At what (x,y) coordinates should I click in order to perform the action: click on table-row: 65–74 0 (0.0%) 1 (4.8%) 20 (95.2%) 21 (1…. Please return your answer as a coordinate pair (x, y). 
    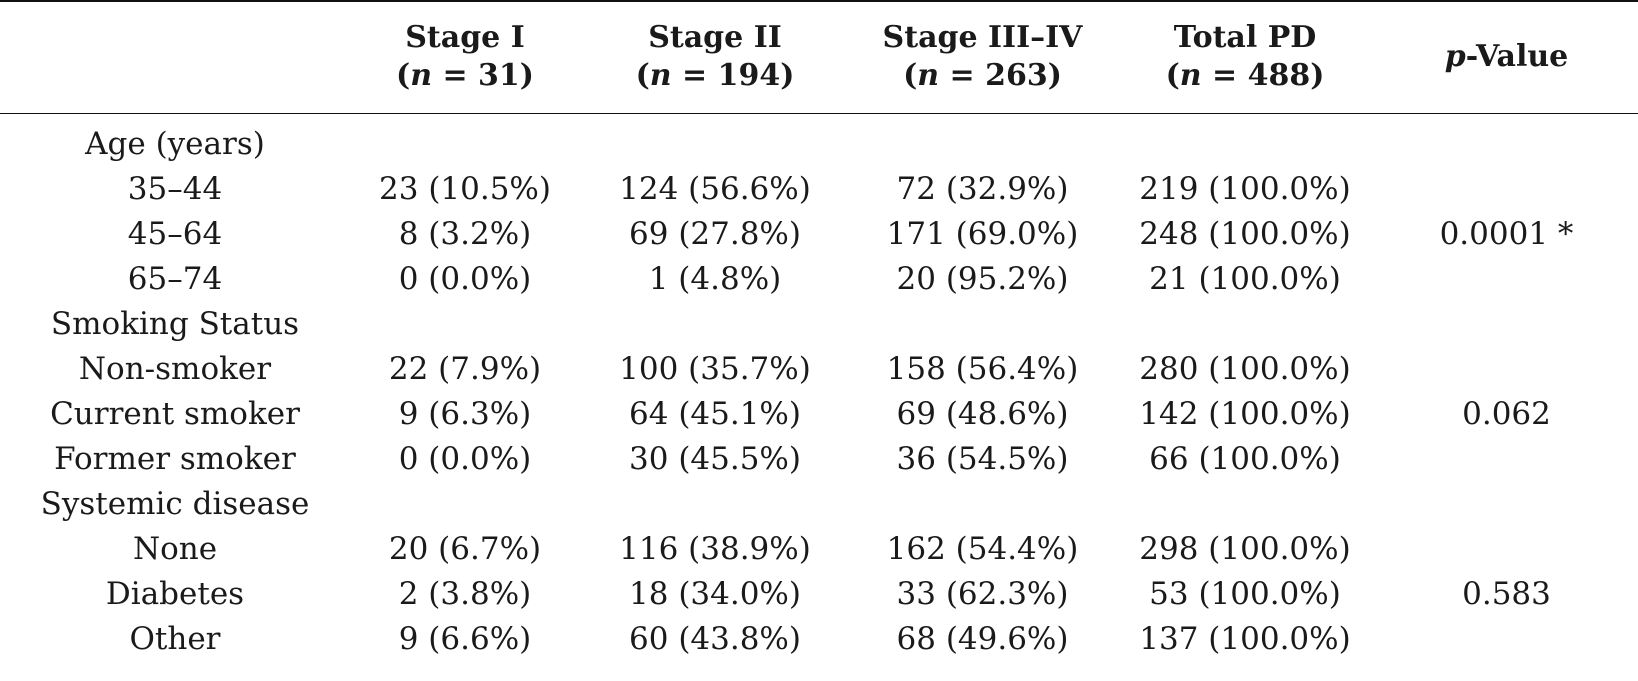
    Looking at the image, I should click on (819, 279).